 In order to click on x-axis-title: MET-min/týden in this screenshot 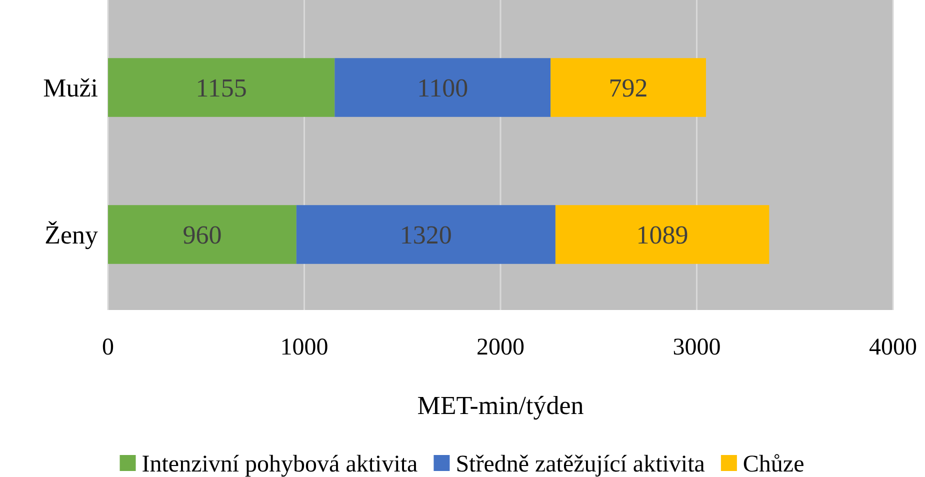, I will do `click(500, 405)`.